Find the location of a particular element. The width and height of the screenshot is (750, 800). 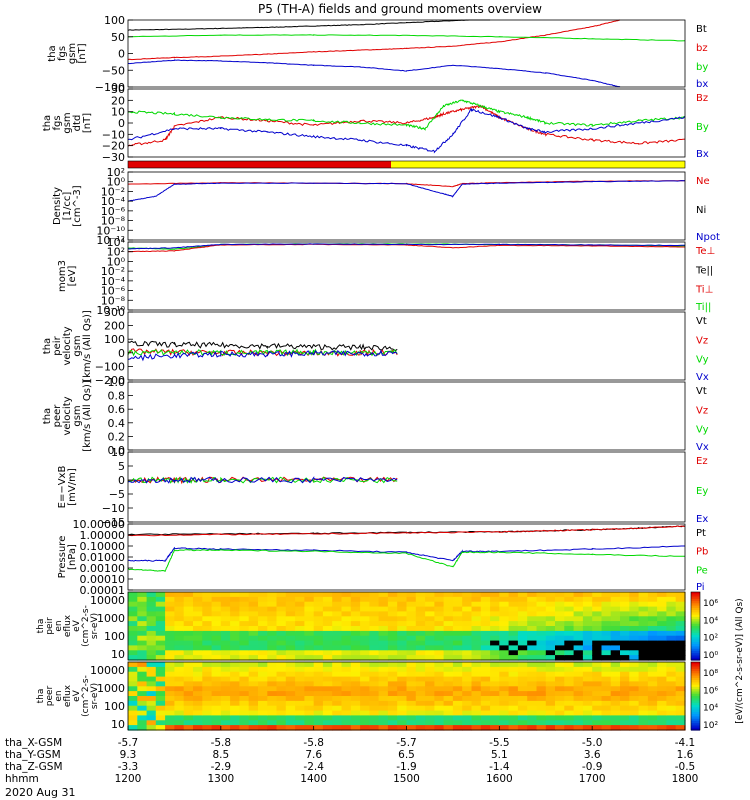

y-tick-label: 10000 is located at coordinates (107, 600).